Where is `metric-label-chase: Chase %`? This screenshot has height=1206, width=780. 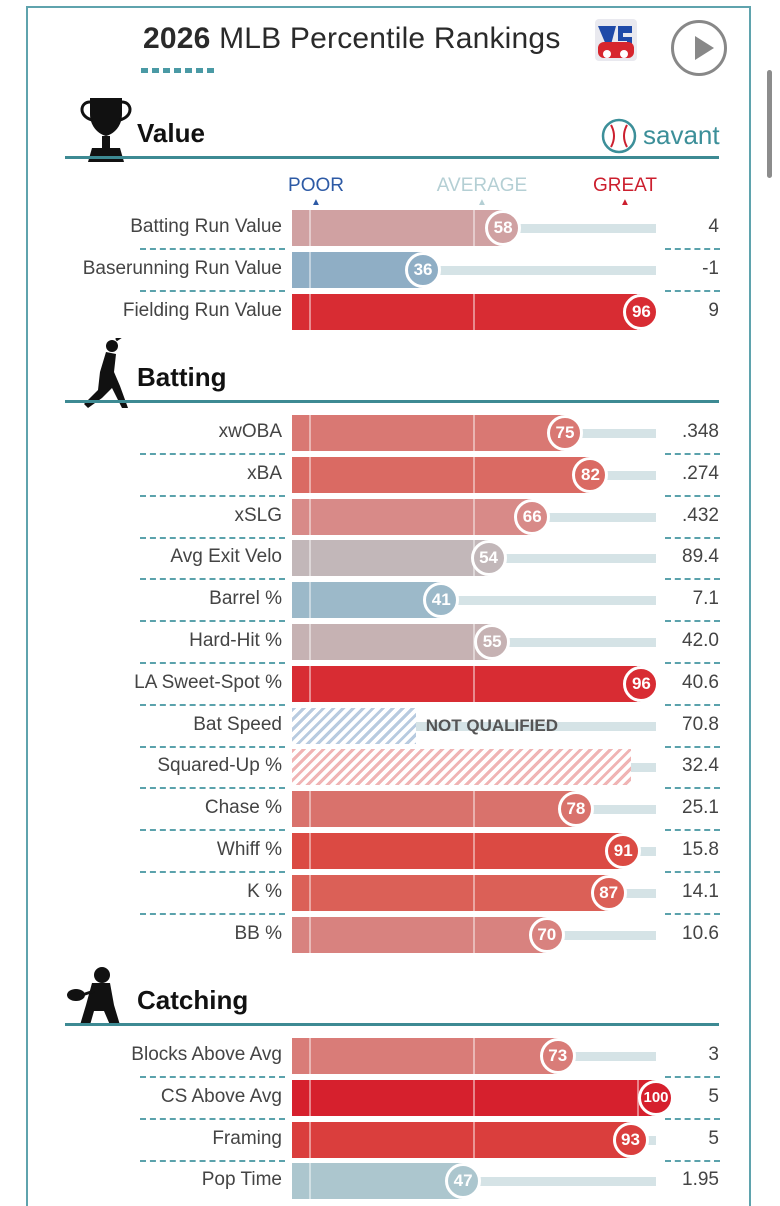
metric-label-chase: Chase % is located at coordinates (243, 808).